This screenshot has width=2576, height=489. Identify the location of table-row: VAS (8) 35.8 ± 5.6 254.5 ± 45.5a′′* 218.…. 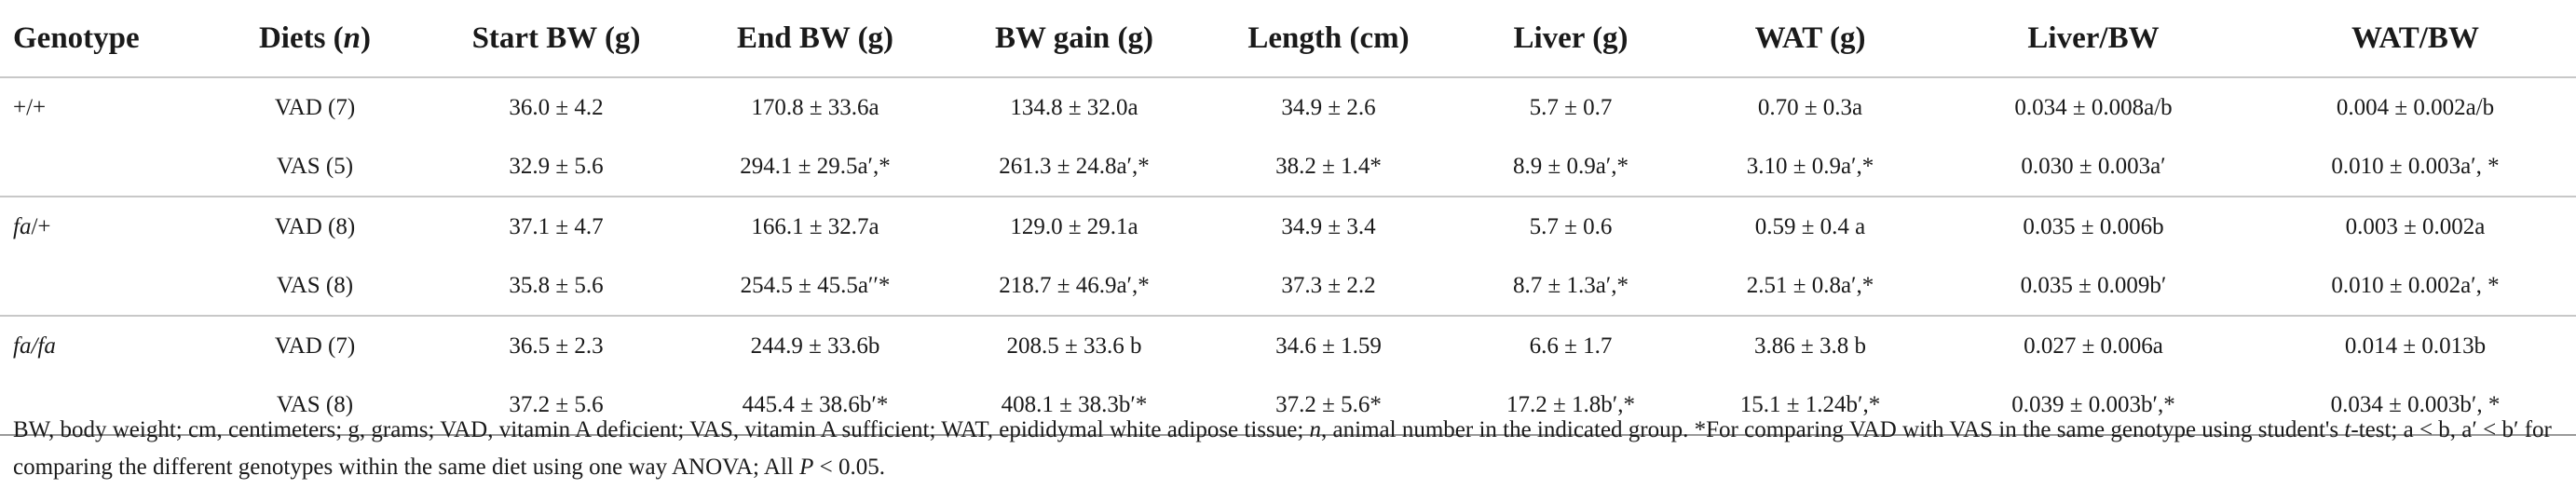
(1288, 286).